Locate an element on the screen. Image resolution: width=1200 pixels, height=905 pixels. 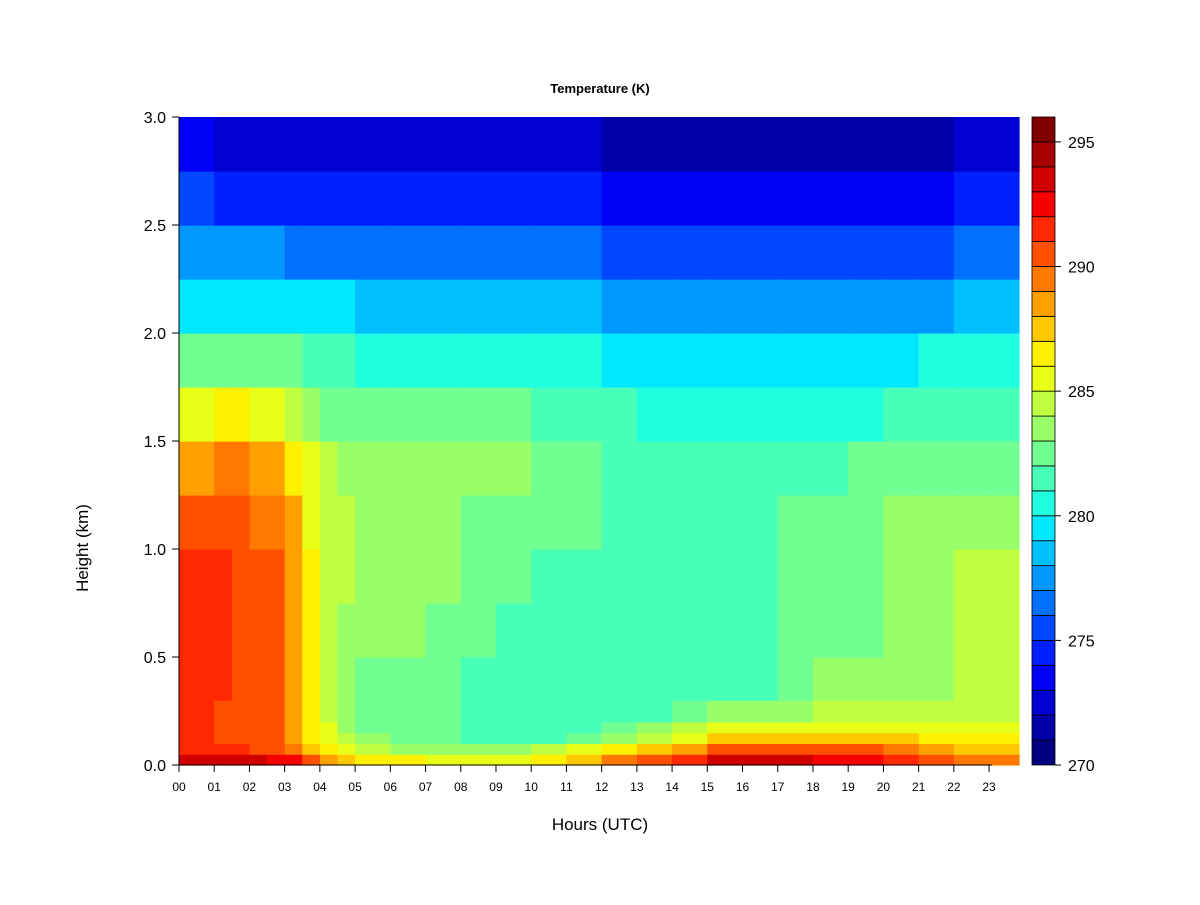
x-tick-label: 23 is located at coordinates (989, 787).